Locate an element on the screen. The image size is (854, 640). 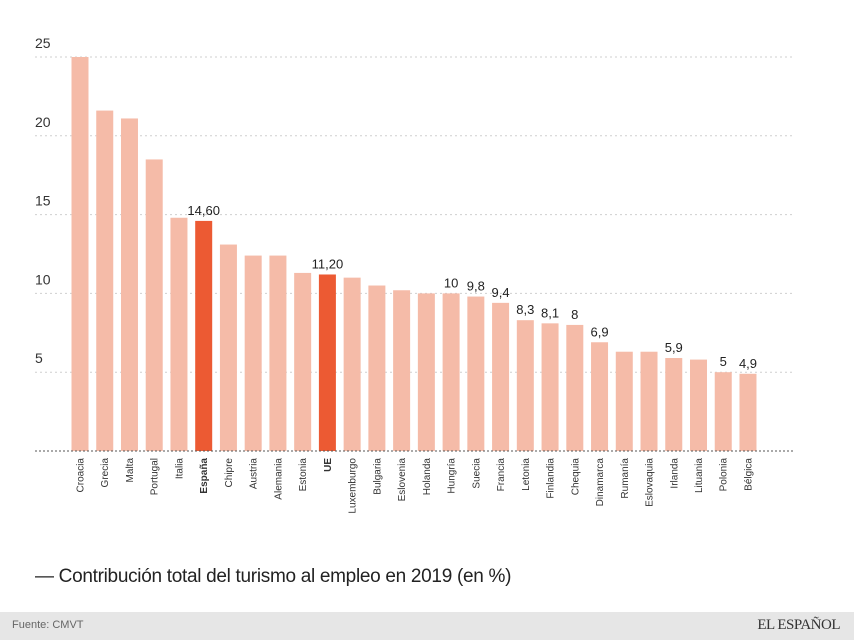
x-tick-label: Suecia is located at coordinates (476, 473).